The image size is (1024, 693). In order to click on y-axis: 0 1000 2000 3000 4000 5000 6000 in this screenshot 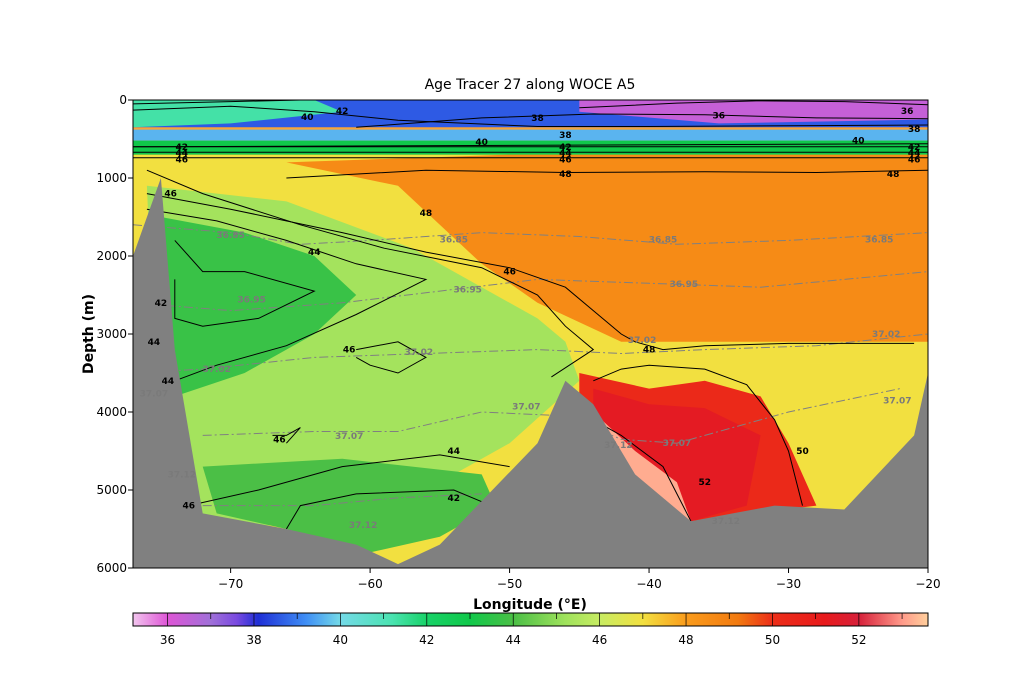, I will do `click(114, 334)`.